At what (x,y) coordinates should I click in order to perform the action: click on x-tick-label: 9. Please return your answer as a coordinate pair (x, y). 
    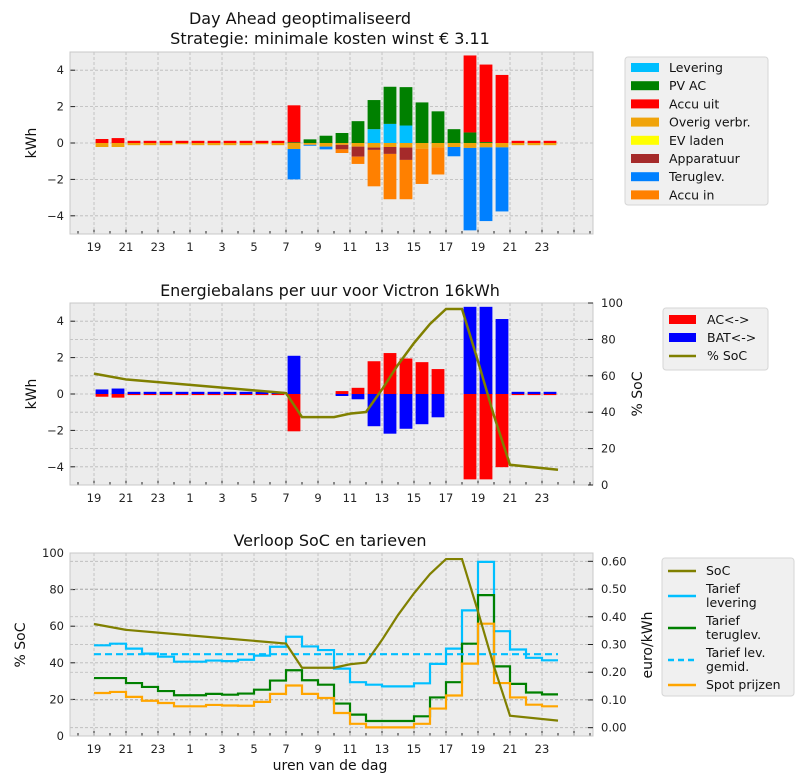
    Looking at the image, I should click on (317, 749).